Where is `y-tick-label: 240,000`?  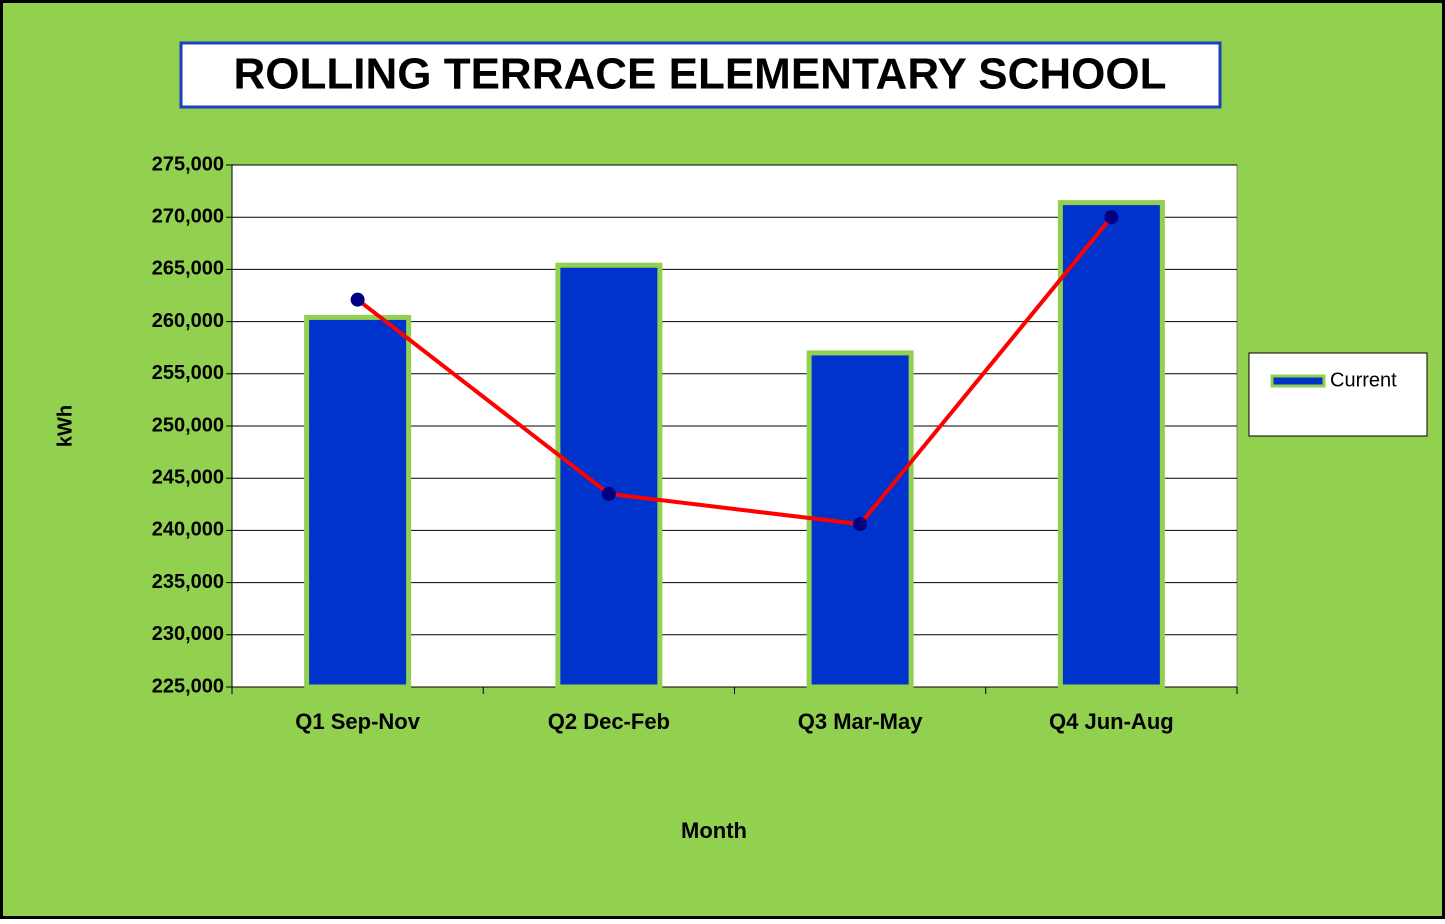
y-tick-label: 240,000 is located at coordinates (188, 530).